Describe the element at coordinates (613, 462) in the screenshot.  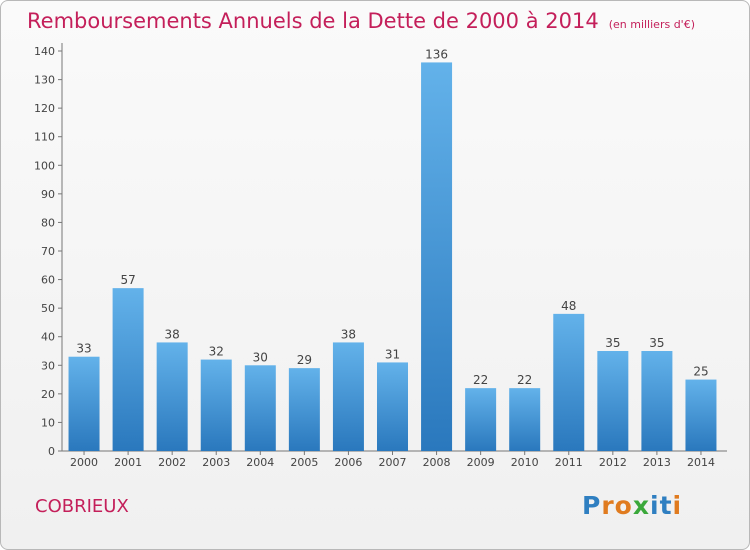
I see `x-tick-label: 2012` at that location.